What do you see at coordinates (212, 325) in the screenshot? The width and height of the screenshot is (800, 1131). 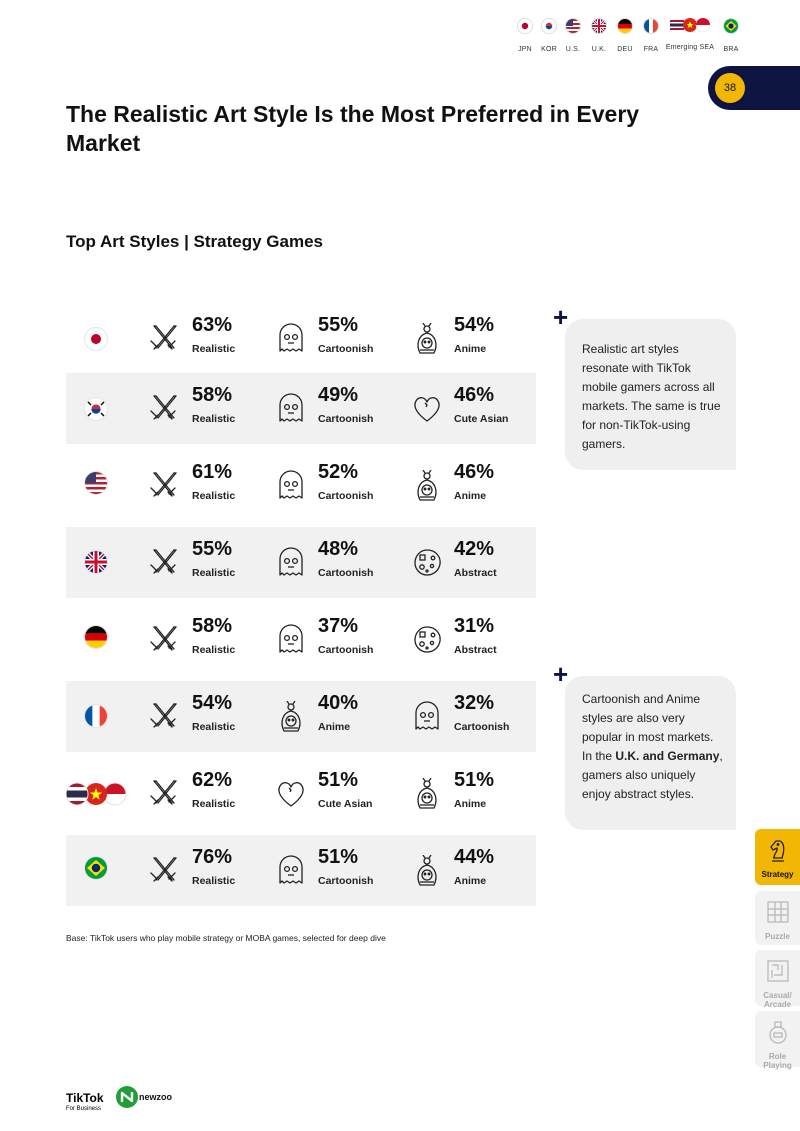 I see `percentage: 63%` at bounding box center [212, 325].